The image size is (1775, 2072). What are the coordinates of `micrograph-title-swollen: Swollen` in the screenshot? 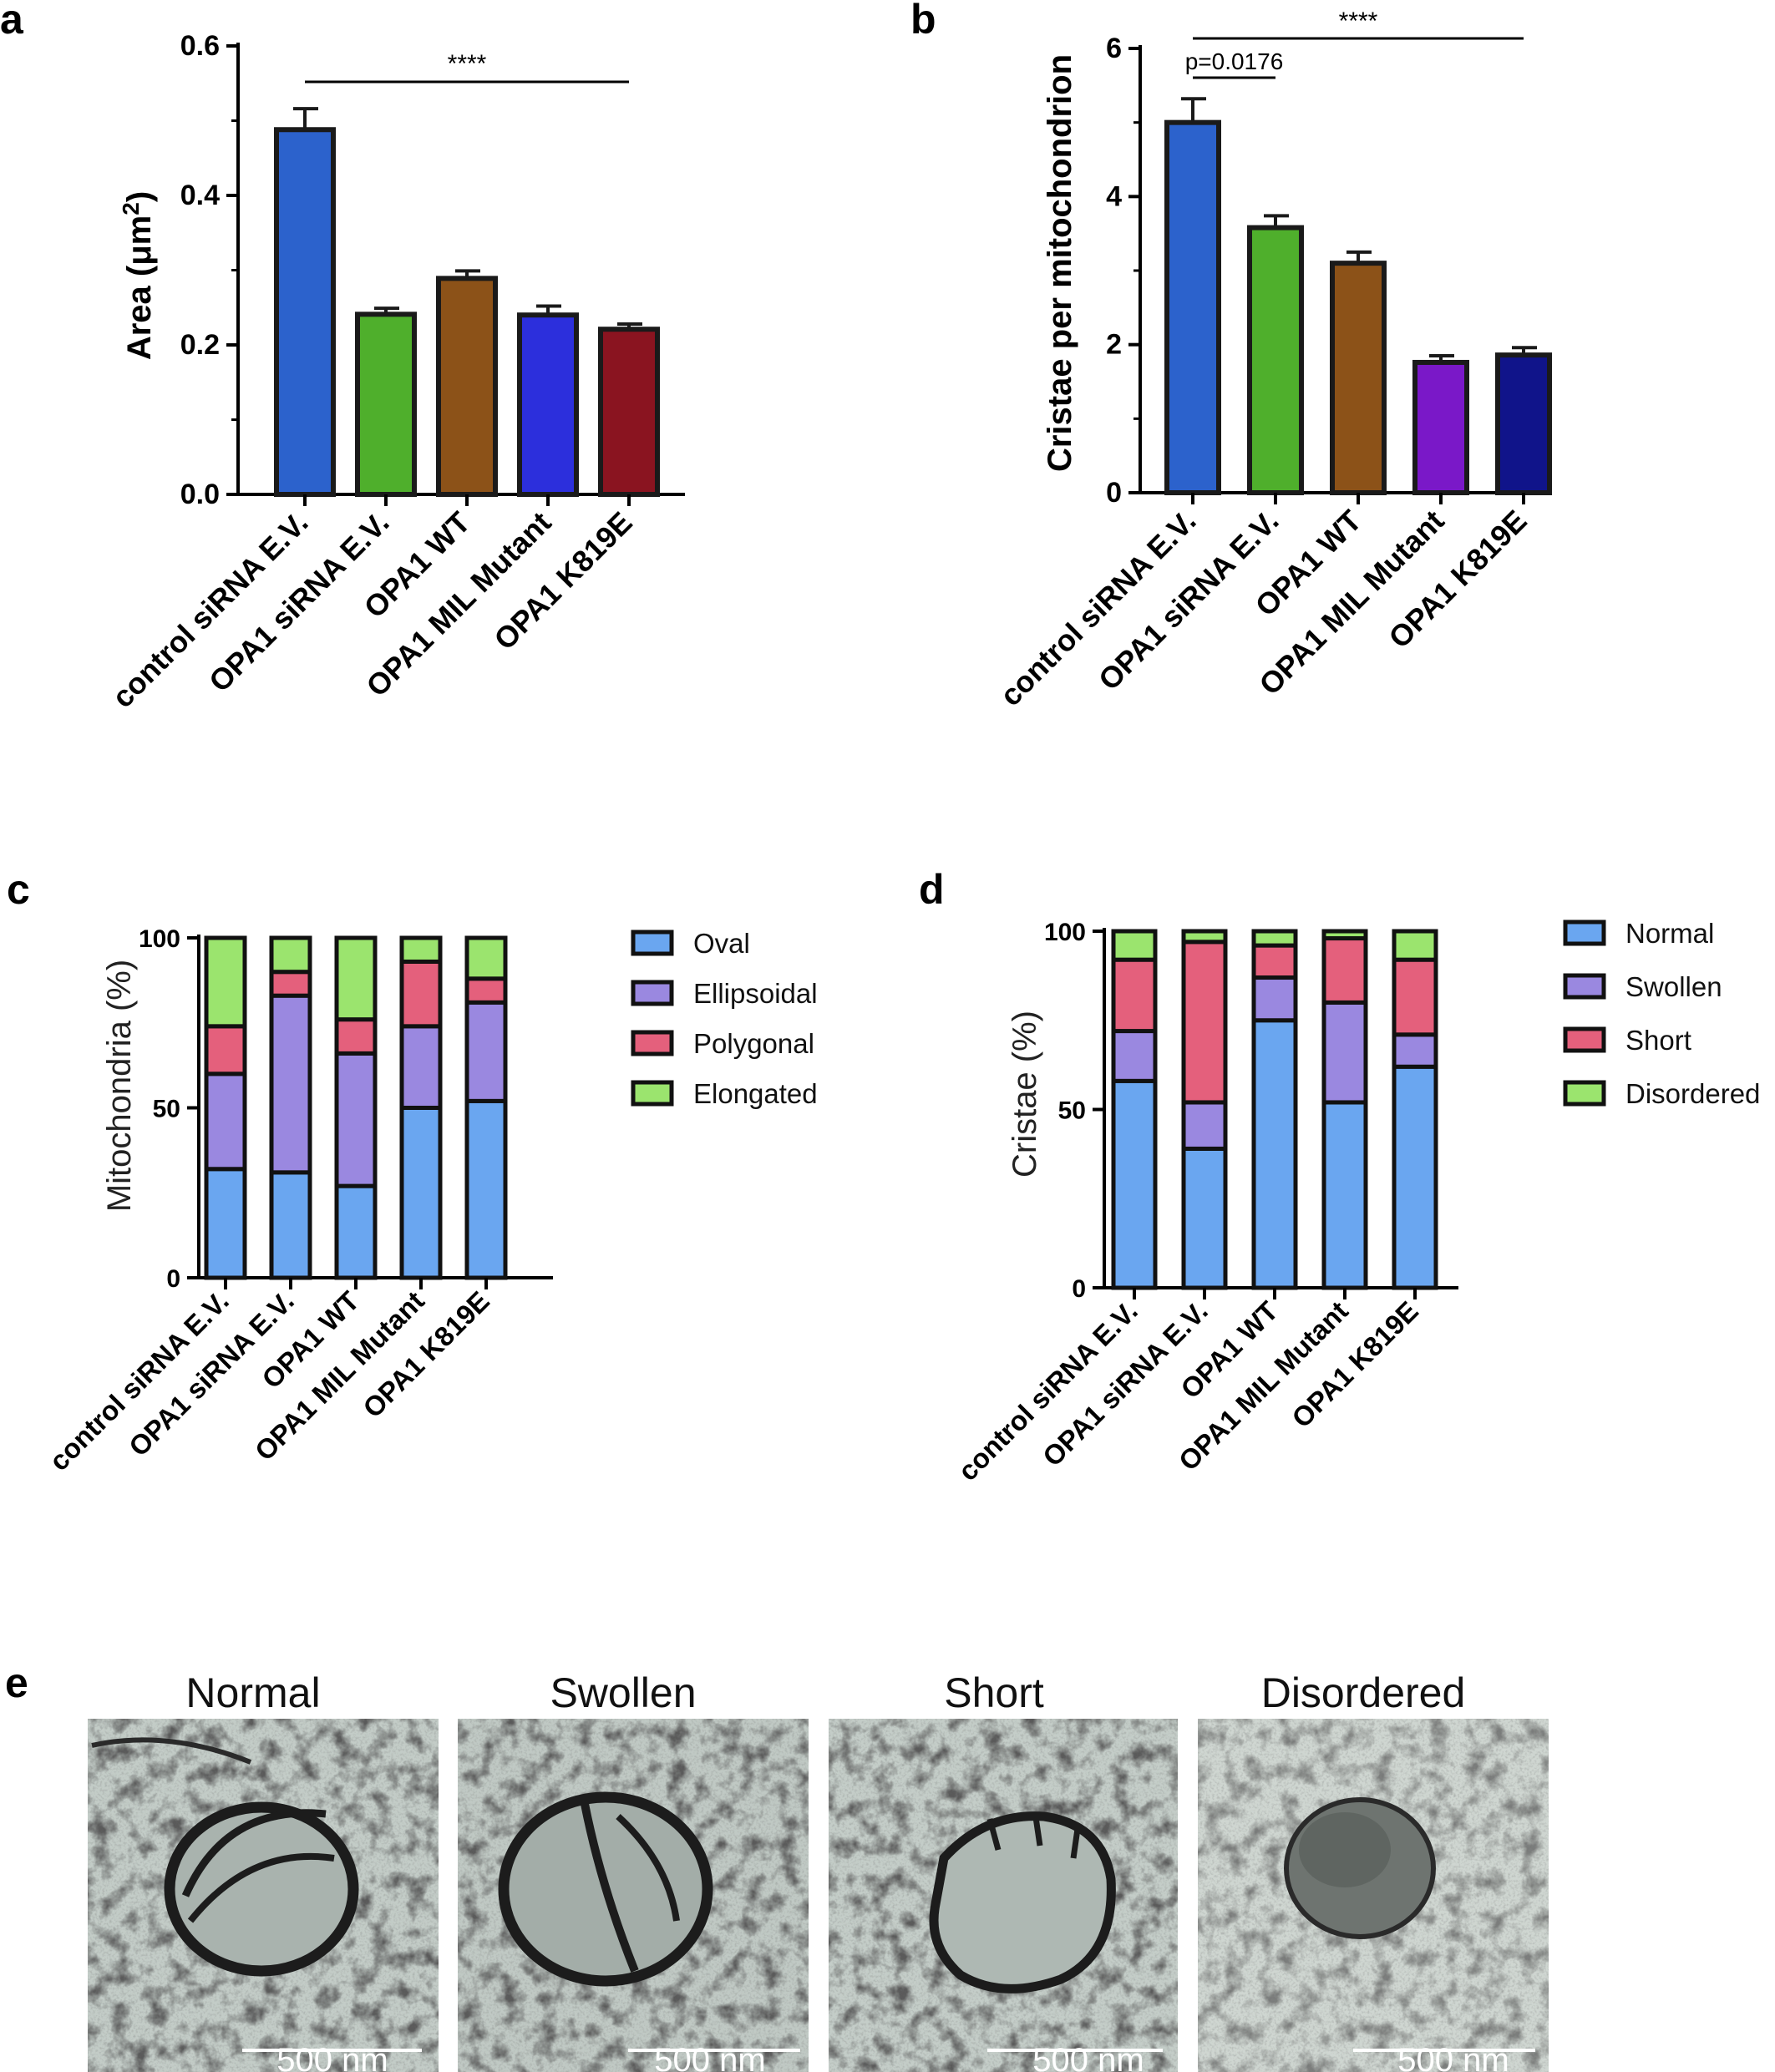 It's located at (623, 1692).